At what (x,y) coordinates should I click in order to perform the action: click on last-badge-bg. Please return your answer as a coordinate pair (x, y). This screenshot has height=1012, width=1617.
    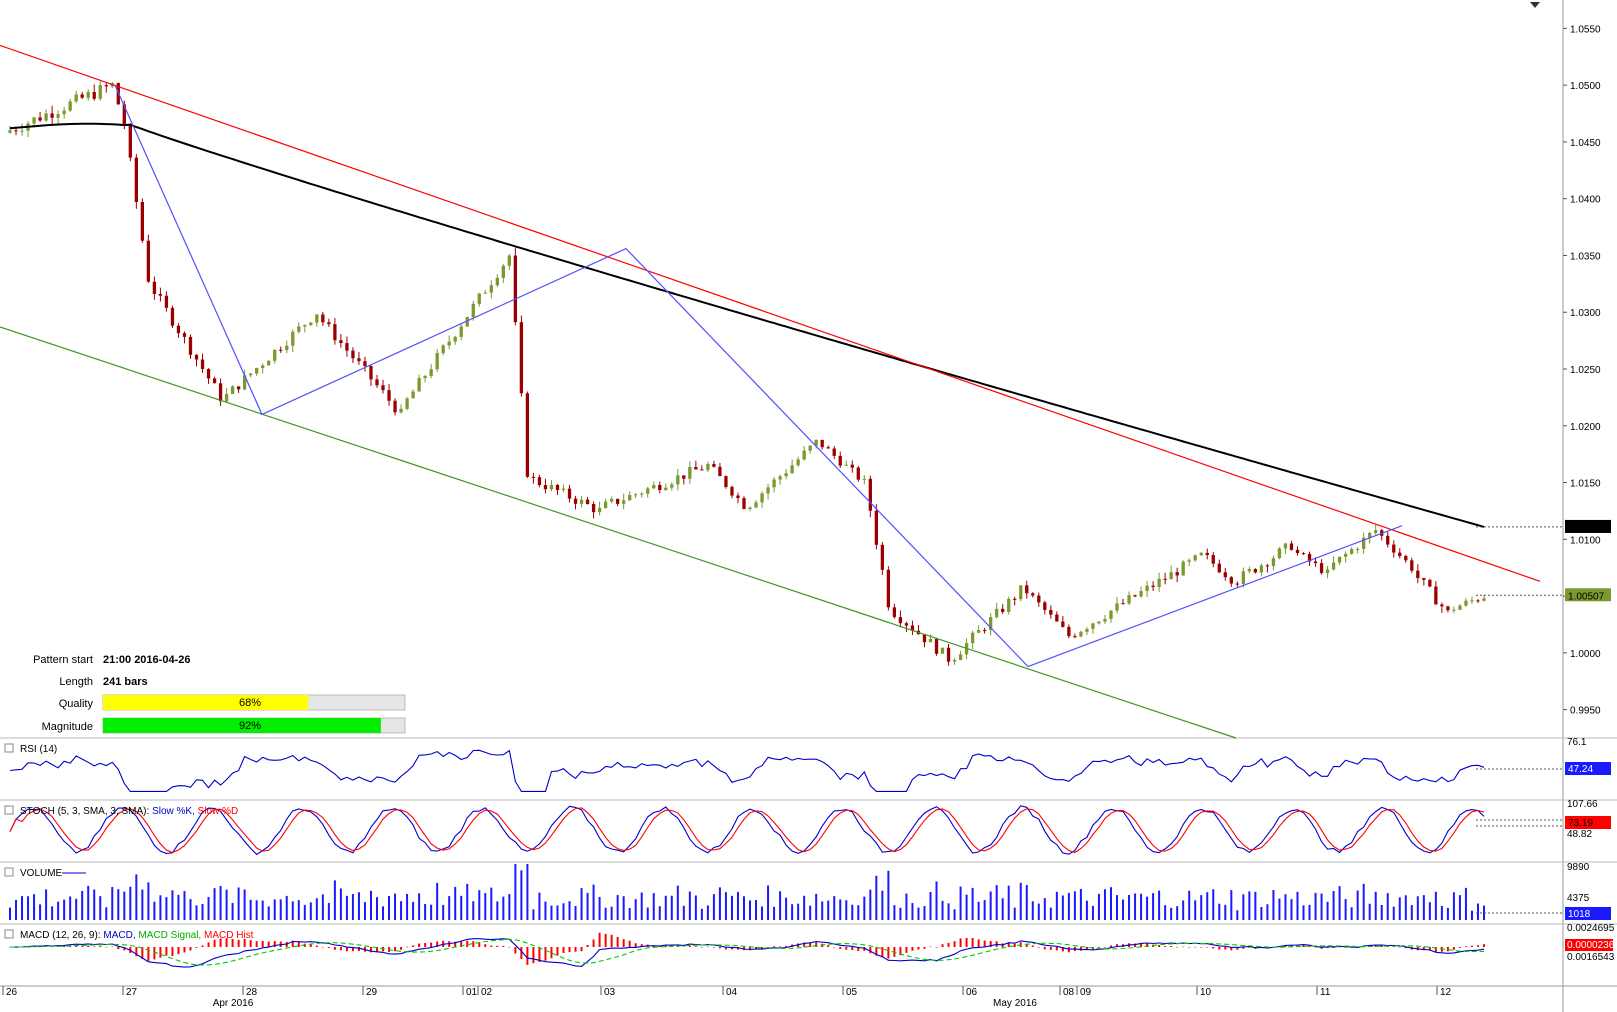
    Looking at the image, I should click on (1588, 595).